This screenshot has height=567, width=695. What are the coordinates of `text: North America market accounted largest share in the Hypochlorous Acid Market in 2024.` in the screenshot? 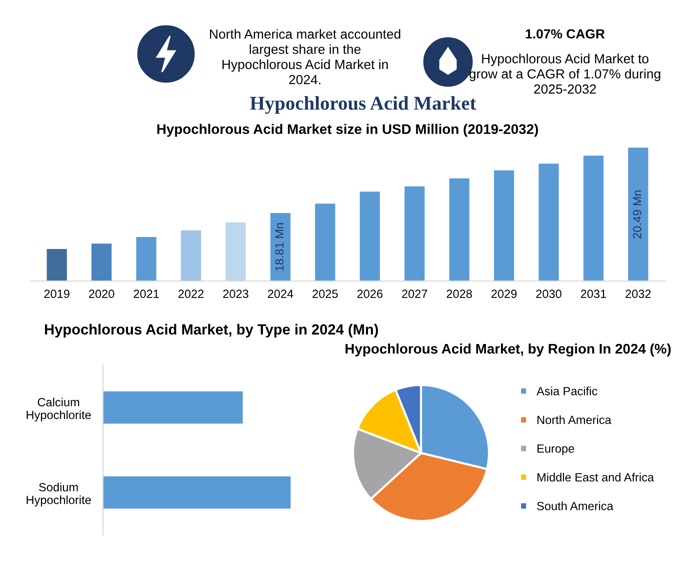 It's located at (305, 56).